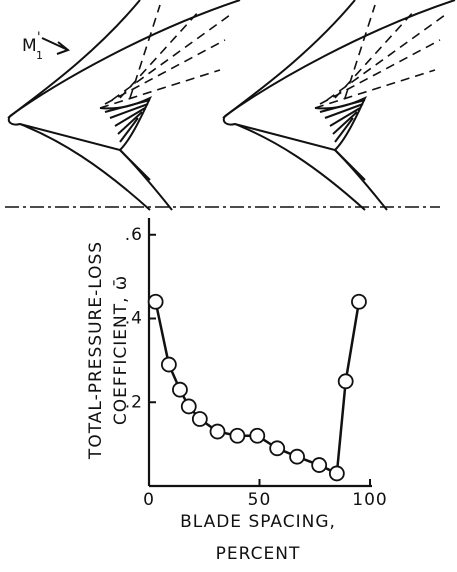 The width and height of the screenshot is (457, 572). What do you see at coordinates (258, 522) in the screenshot?
I see `x-axis-label: BLADE SPACING,` at bounding box center [258, 522].